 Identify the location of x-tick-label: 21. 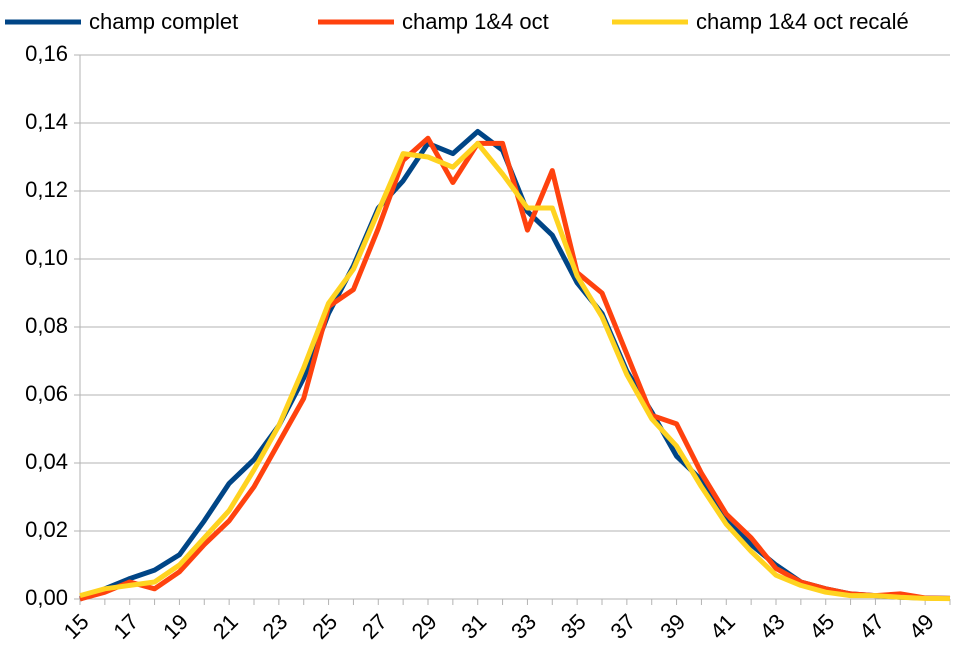
(225, 626).